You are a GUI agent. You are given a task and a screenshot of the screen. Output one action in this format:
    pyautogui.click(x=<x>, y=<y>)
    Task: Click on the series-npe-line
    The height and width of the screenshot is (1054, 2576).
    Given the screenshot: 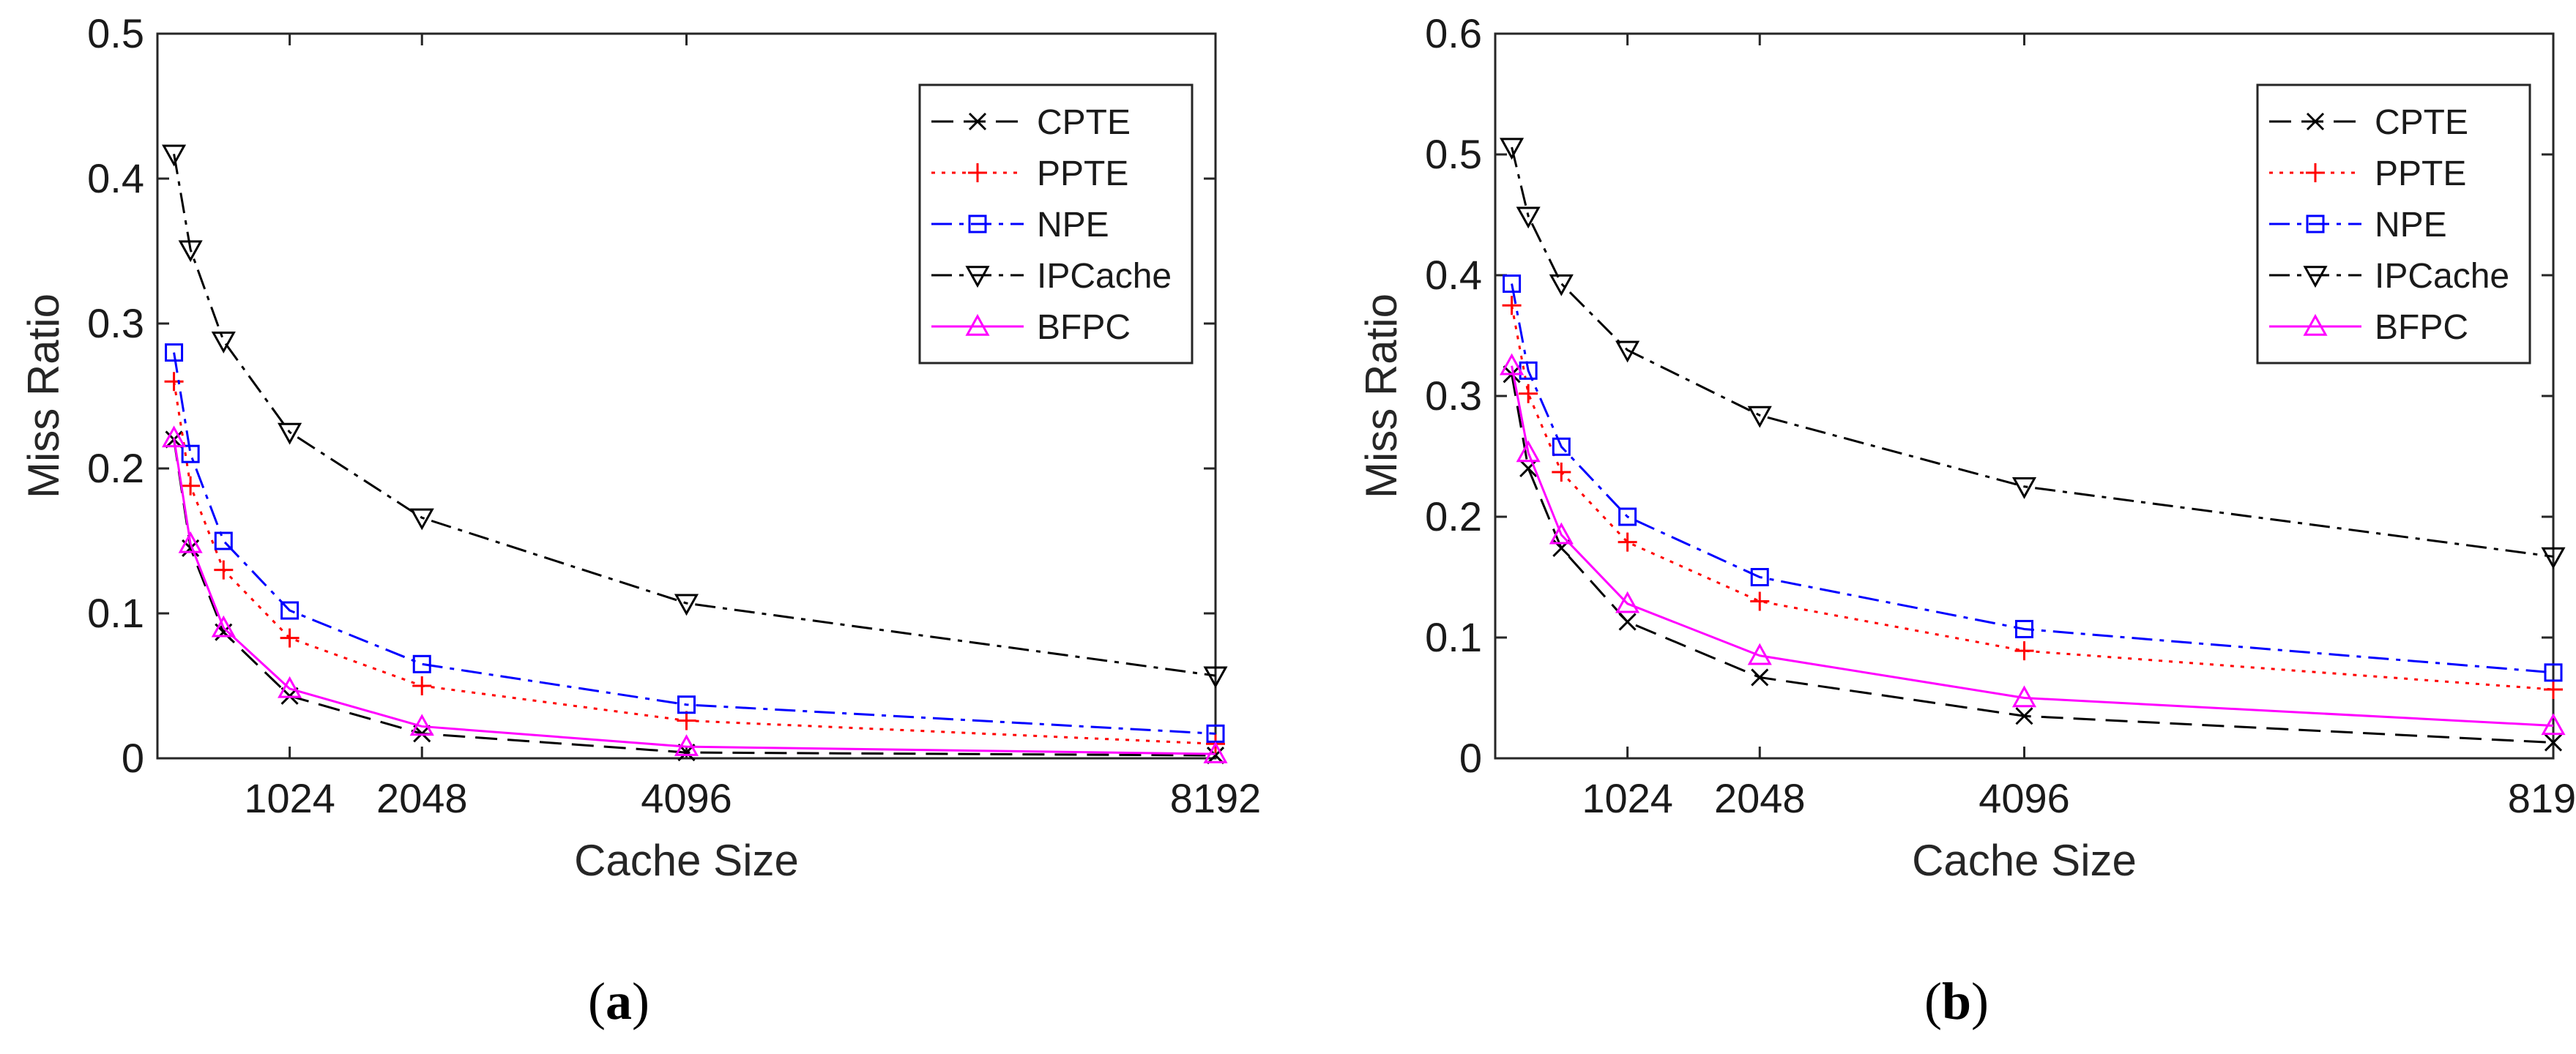 What is the action you would take?
    pyautogui.click(x=694, y=543)
    